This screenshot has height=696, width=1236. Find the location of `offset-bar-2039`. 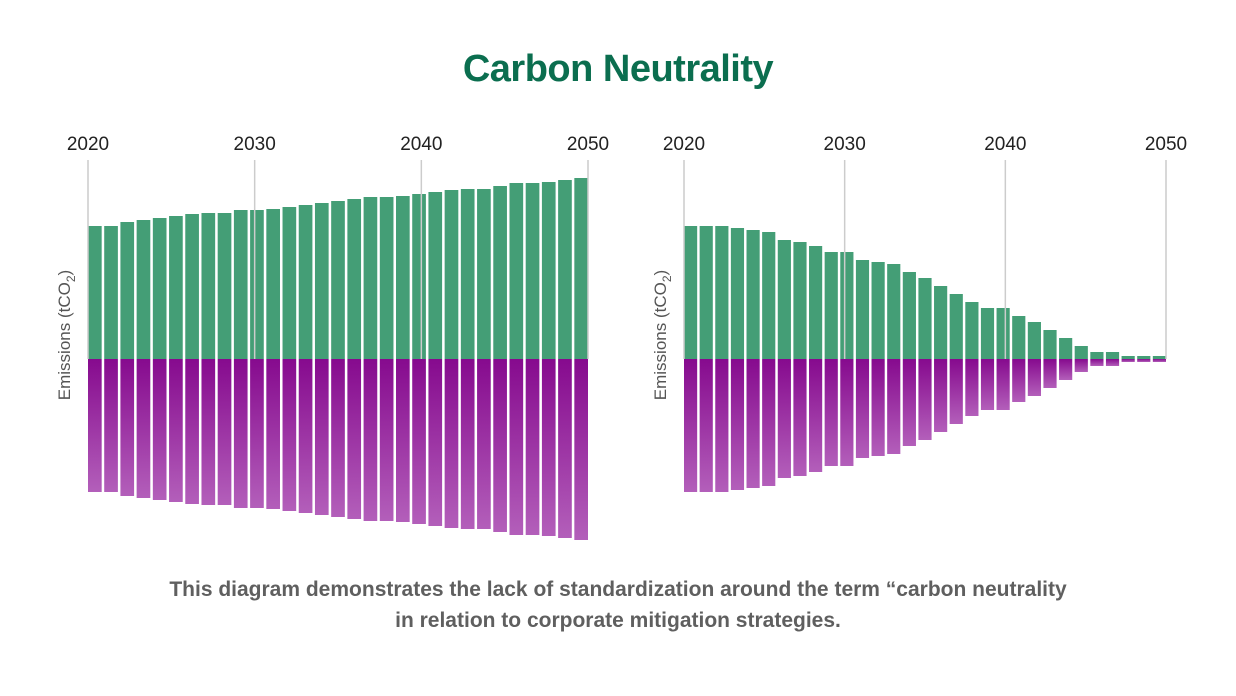

offset-bar-2039 is located at coordinates (987, 384).